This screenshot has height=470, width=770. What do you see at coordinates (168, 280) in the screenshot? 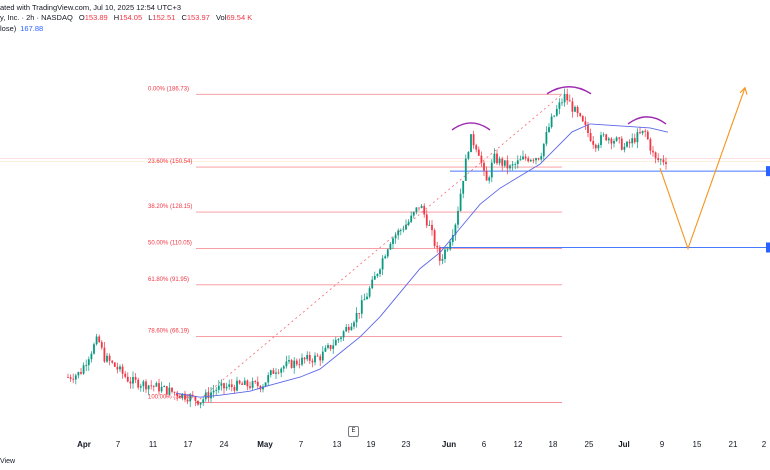
I see `fib-level-label: 61.80% (91.95)` at bounding box center [168, 280].